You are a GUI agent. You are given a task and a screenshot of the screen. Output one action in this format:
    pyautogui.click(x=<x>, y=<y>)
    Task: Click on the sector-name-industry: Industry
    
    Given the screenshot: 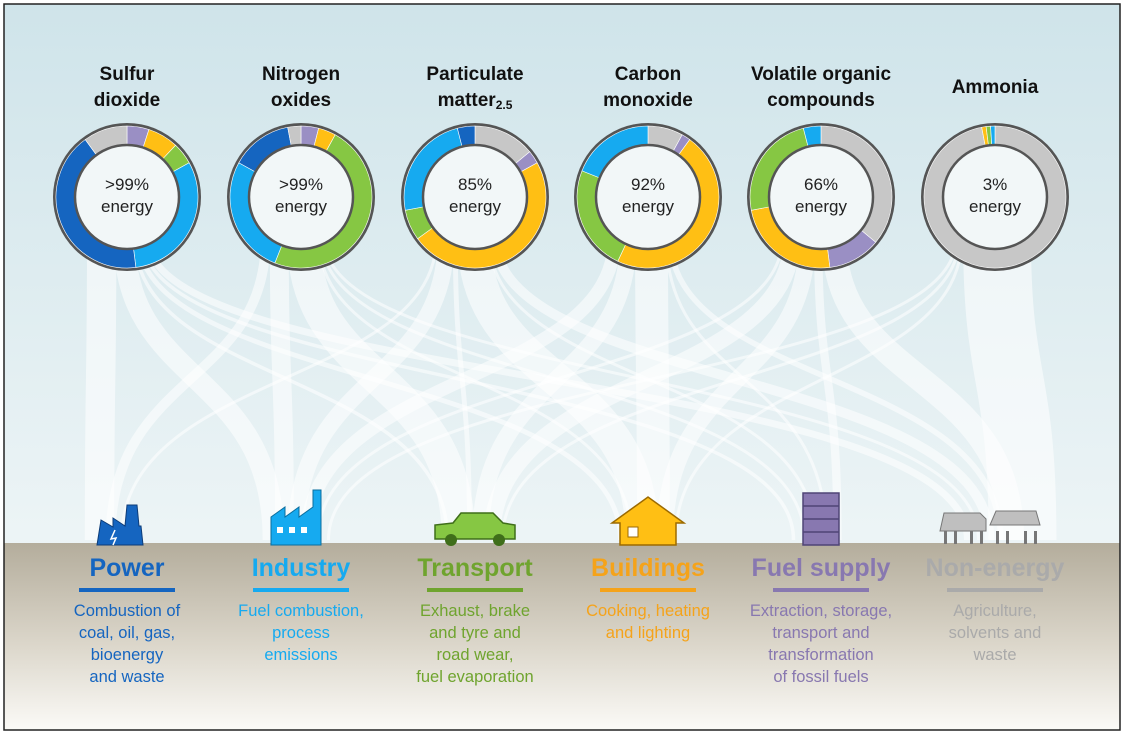 What is the action you would take?
    pyautogui.click(x=301, y=568)
    